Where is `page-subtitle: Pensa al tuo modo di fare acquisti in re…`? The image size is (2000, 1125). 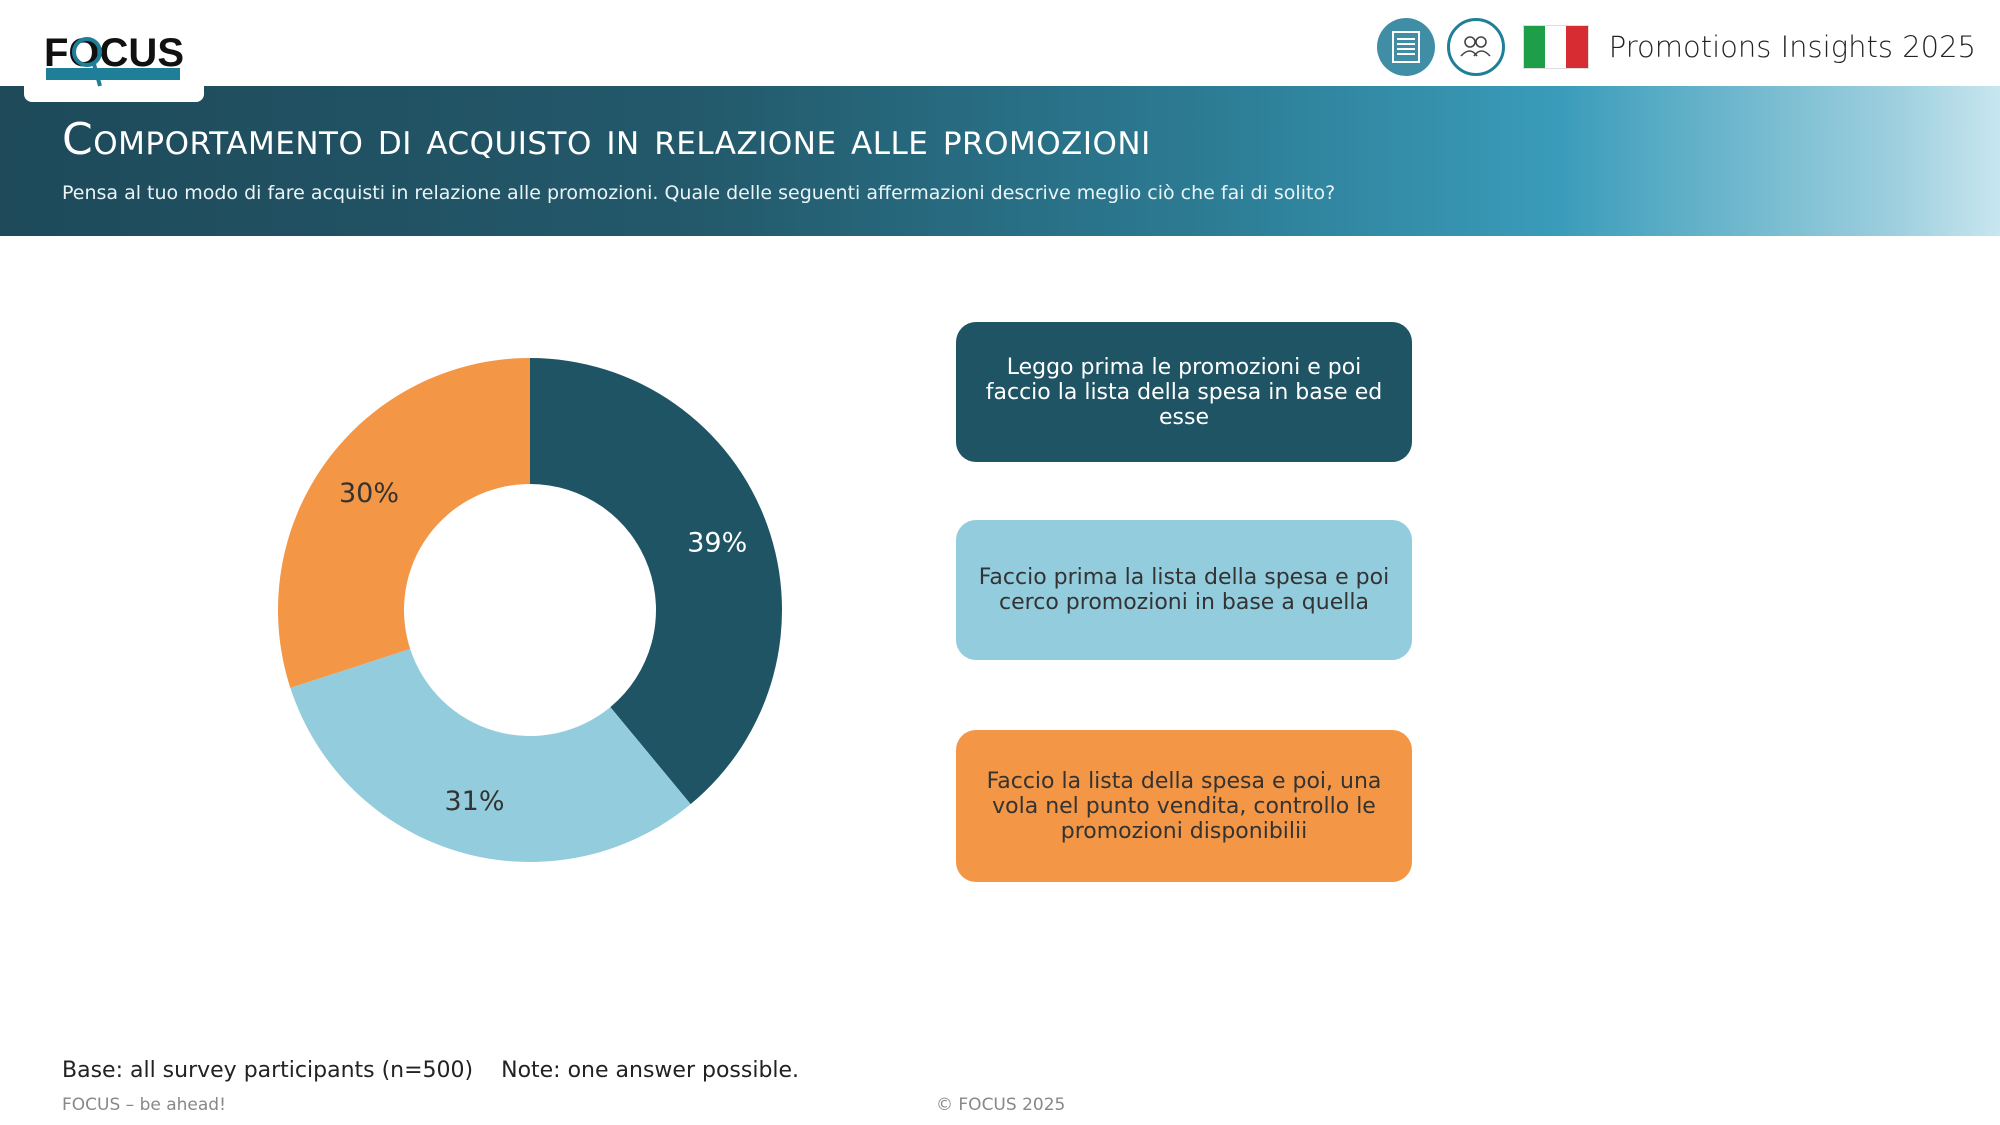
page-subtitle: Pensa al tuo modo di fare acquisti in re… is located at coordinates (699, 193).